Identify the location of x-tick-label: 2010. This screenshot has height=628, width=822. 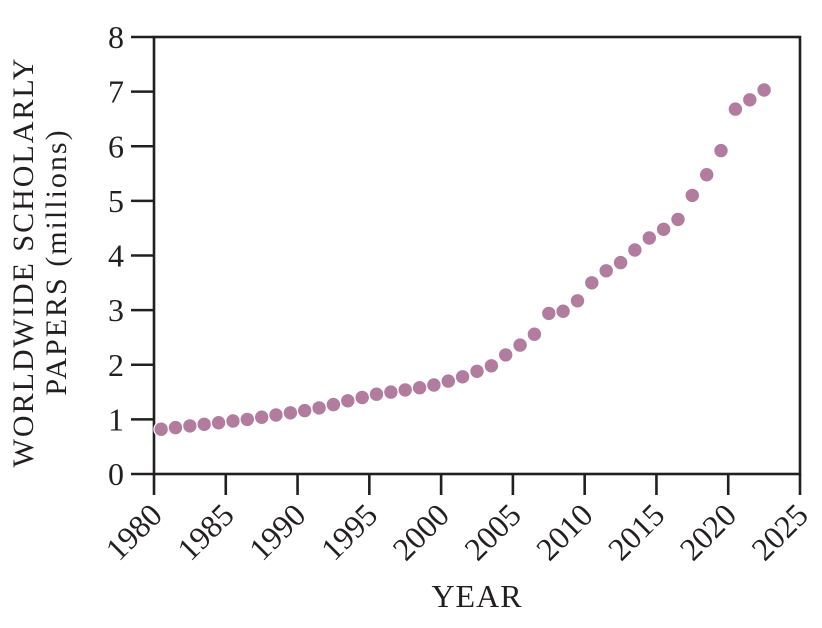
(564, 531).